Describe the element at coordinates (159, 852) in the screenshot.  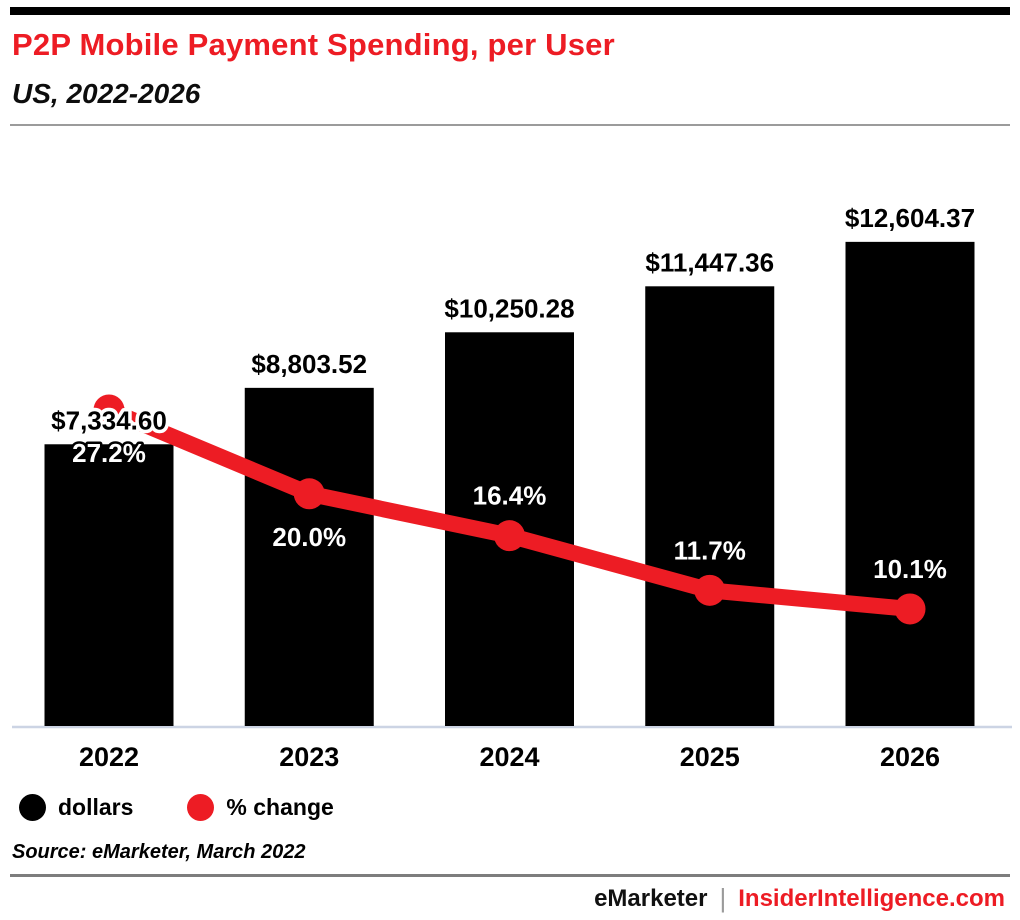
I see `source-note: Source: eMarketer, March 2022` at that location.